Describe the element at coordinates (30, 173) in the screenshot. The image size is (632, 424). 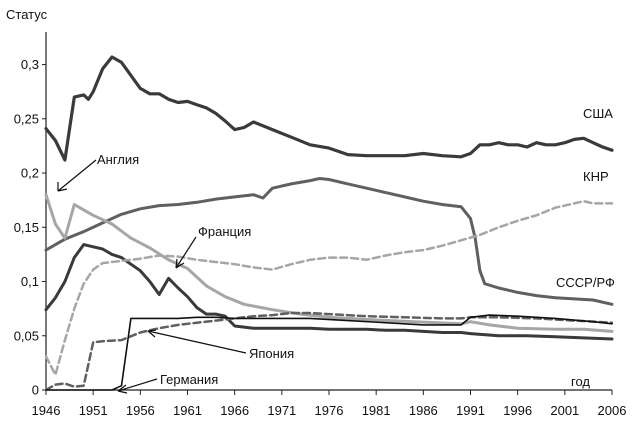
I see `y-tick-label: 0,2` at that location.